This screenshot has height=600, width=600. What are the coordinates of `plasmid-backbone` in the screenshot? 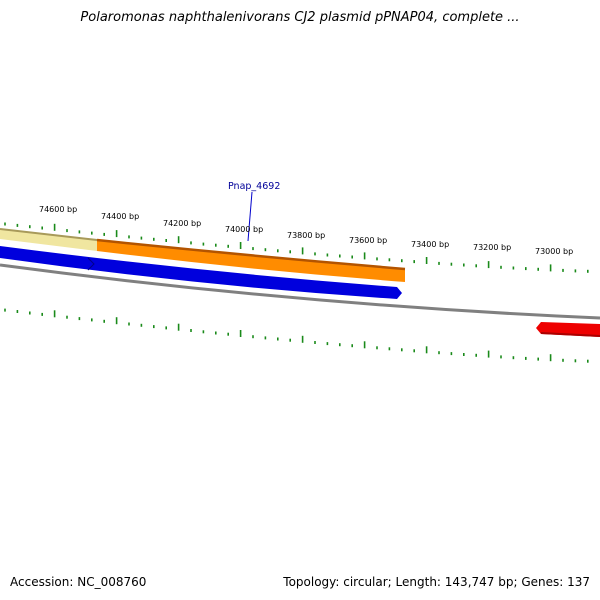 It's located at (300, 291).